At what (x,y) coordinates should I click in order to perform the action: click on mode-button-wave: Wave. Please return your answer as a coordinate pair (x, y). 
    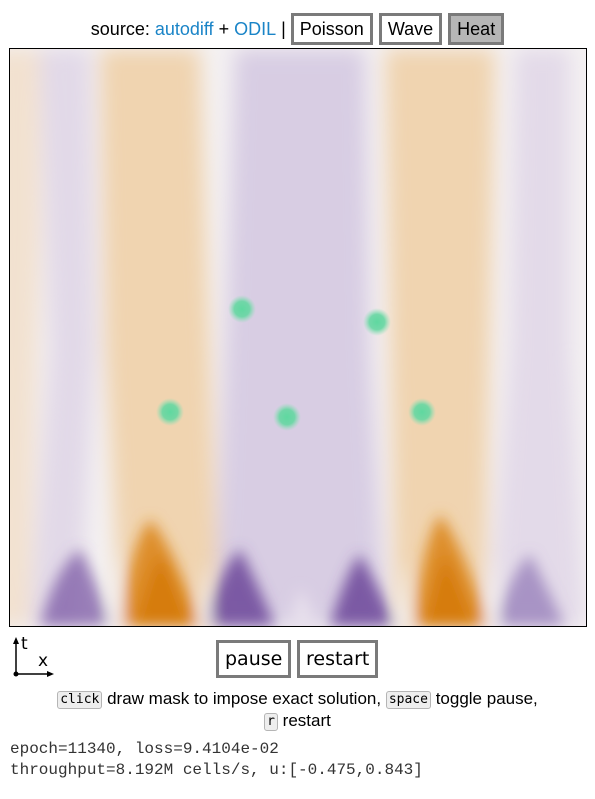
    Looking at the image, I should click on (410, 29).